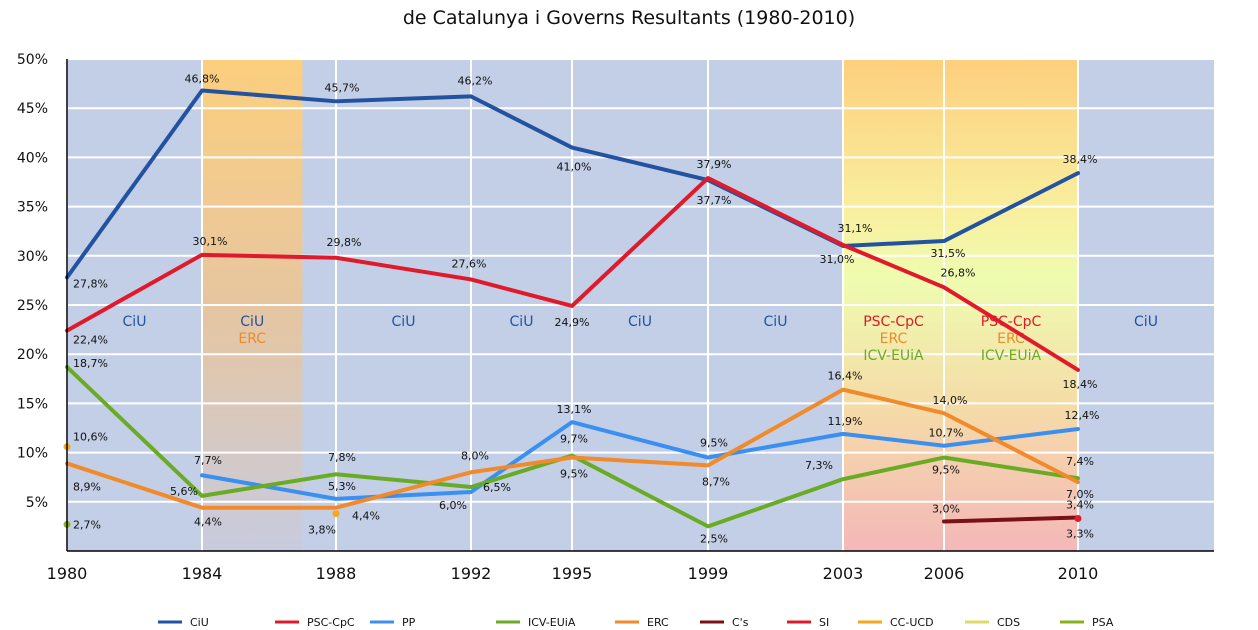 The height and width of the screenshot is (630, 1258). What do you see at coordinates (1103, 622) in the screenshot?
I see `legend-label-PSA: PSA` at bounding box center [1103, 622].